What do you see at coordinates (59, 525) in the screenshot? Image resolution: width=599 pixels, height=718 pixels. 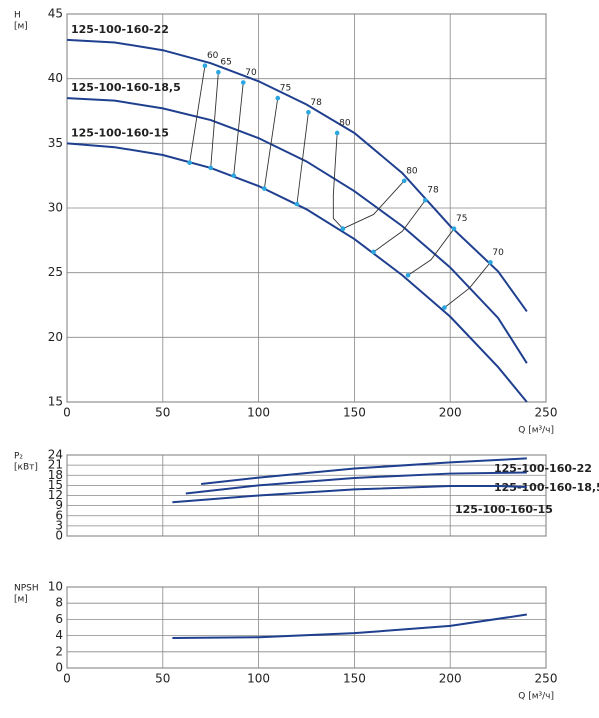 I see `y-tick-label: 3` at bounding box center [59, 525].